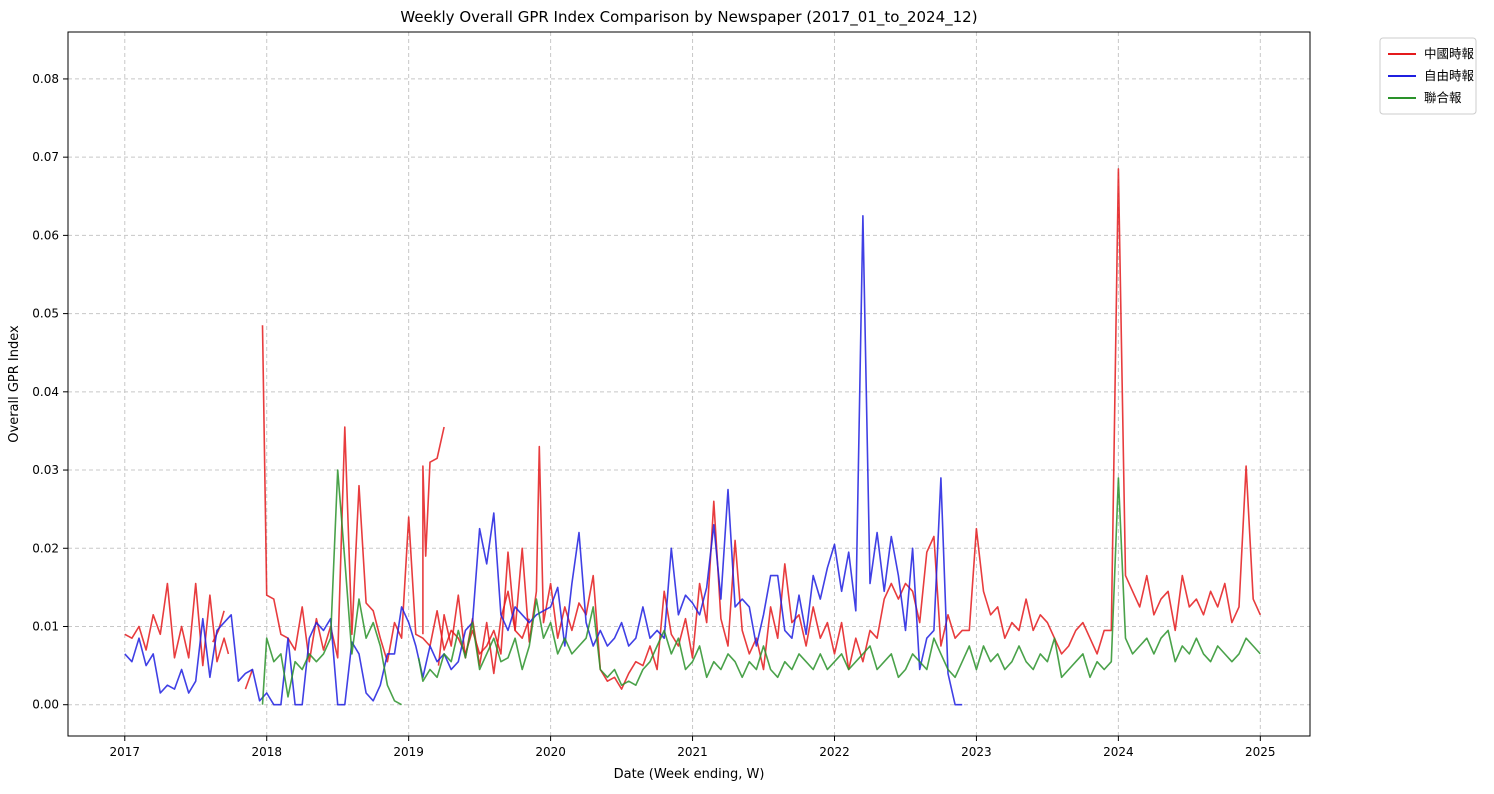 This screenshot has width=1494, height=794. I want to click on x-tick-label: 2021, so click(692, 752).